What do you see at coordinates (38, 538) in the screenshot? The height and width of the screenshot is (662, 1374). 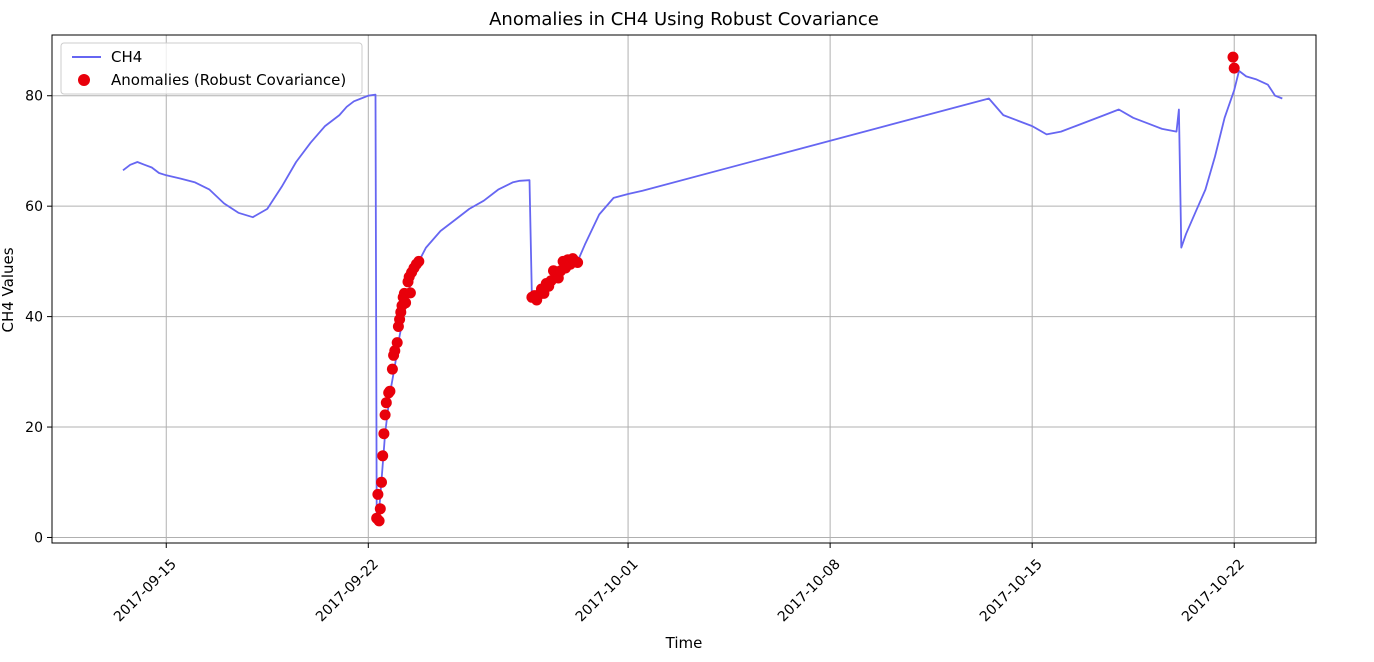 I see `y-tick-label: 0` at bounding box center [38, 538].